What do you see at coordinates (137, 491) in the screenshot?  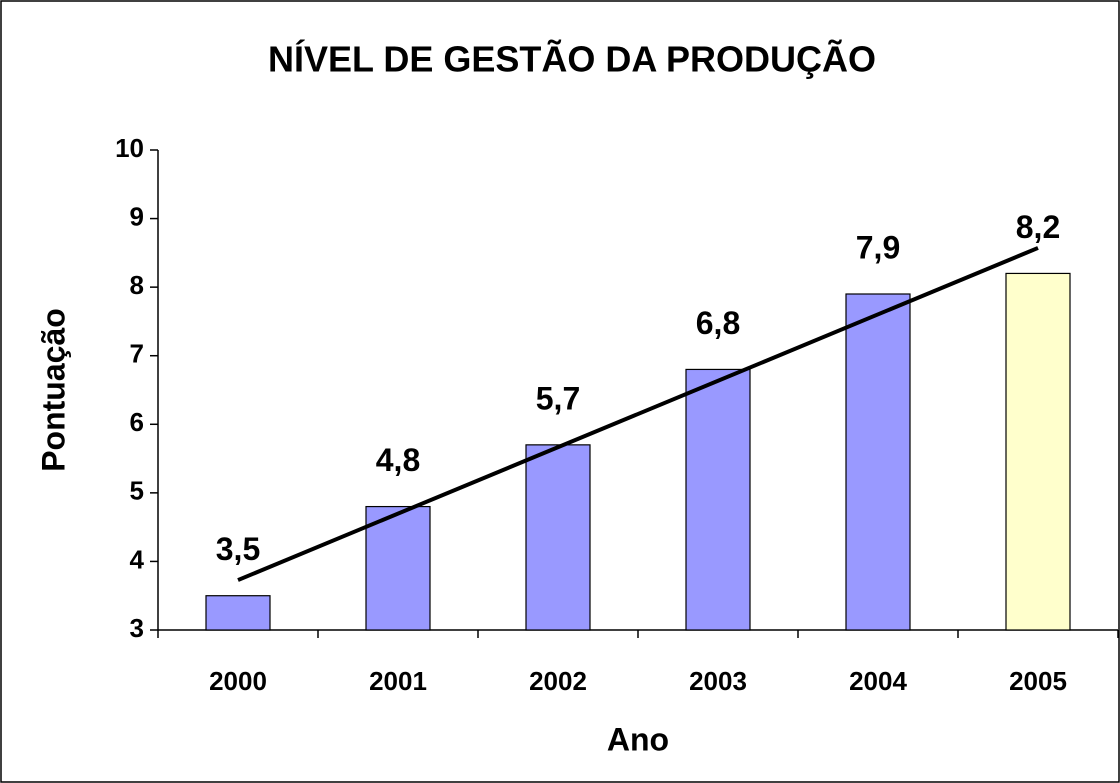 I see `y-tick-label: 5` at bounding box center [137, 491].